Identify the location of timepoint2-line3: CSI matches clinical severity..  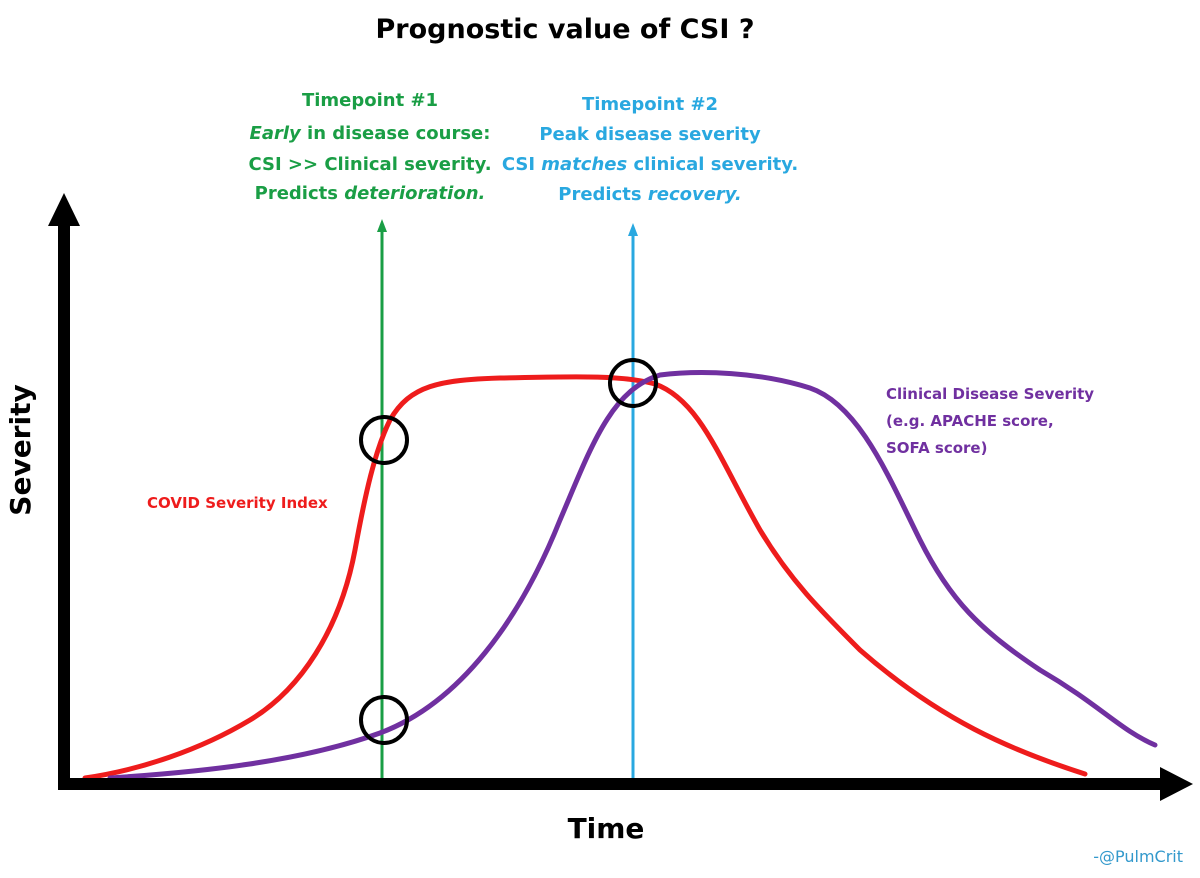
(650, 164).